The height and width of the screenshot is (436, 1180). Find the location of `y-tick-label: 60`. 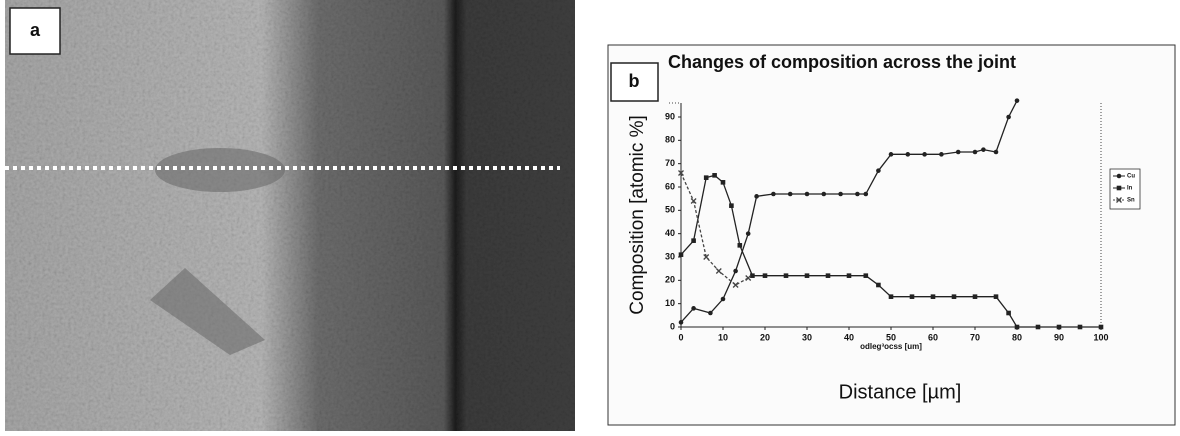

y-tick-label: 60 is located at coordinates (670, 186).